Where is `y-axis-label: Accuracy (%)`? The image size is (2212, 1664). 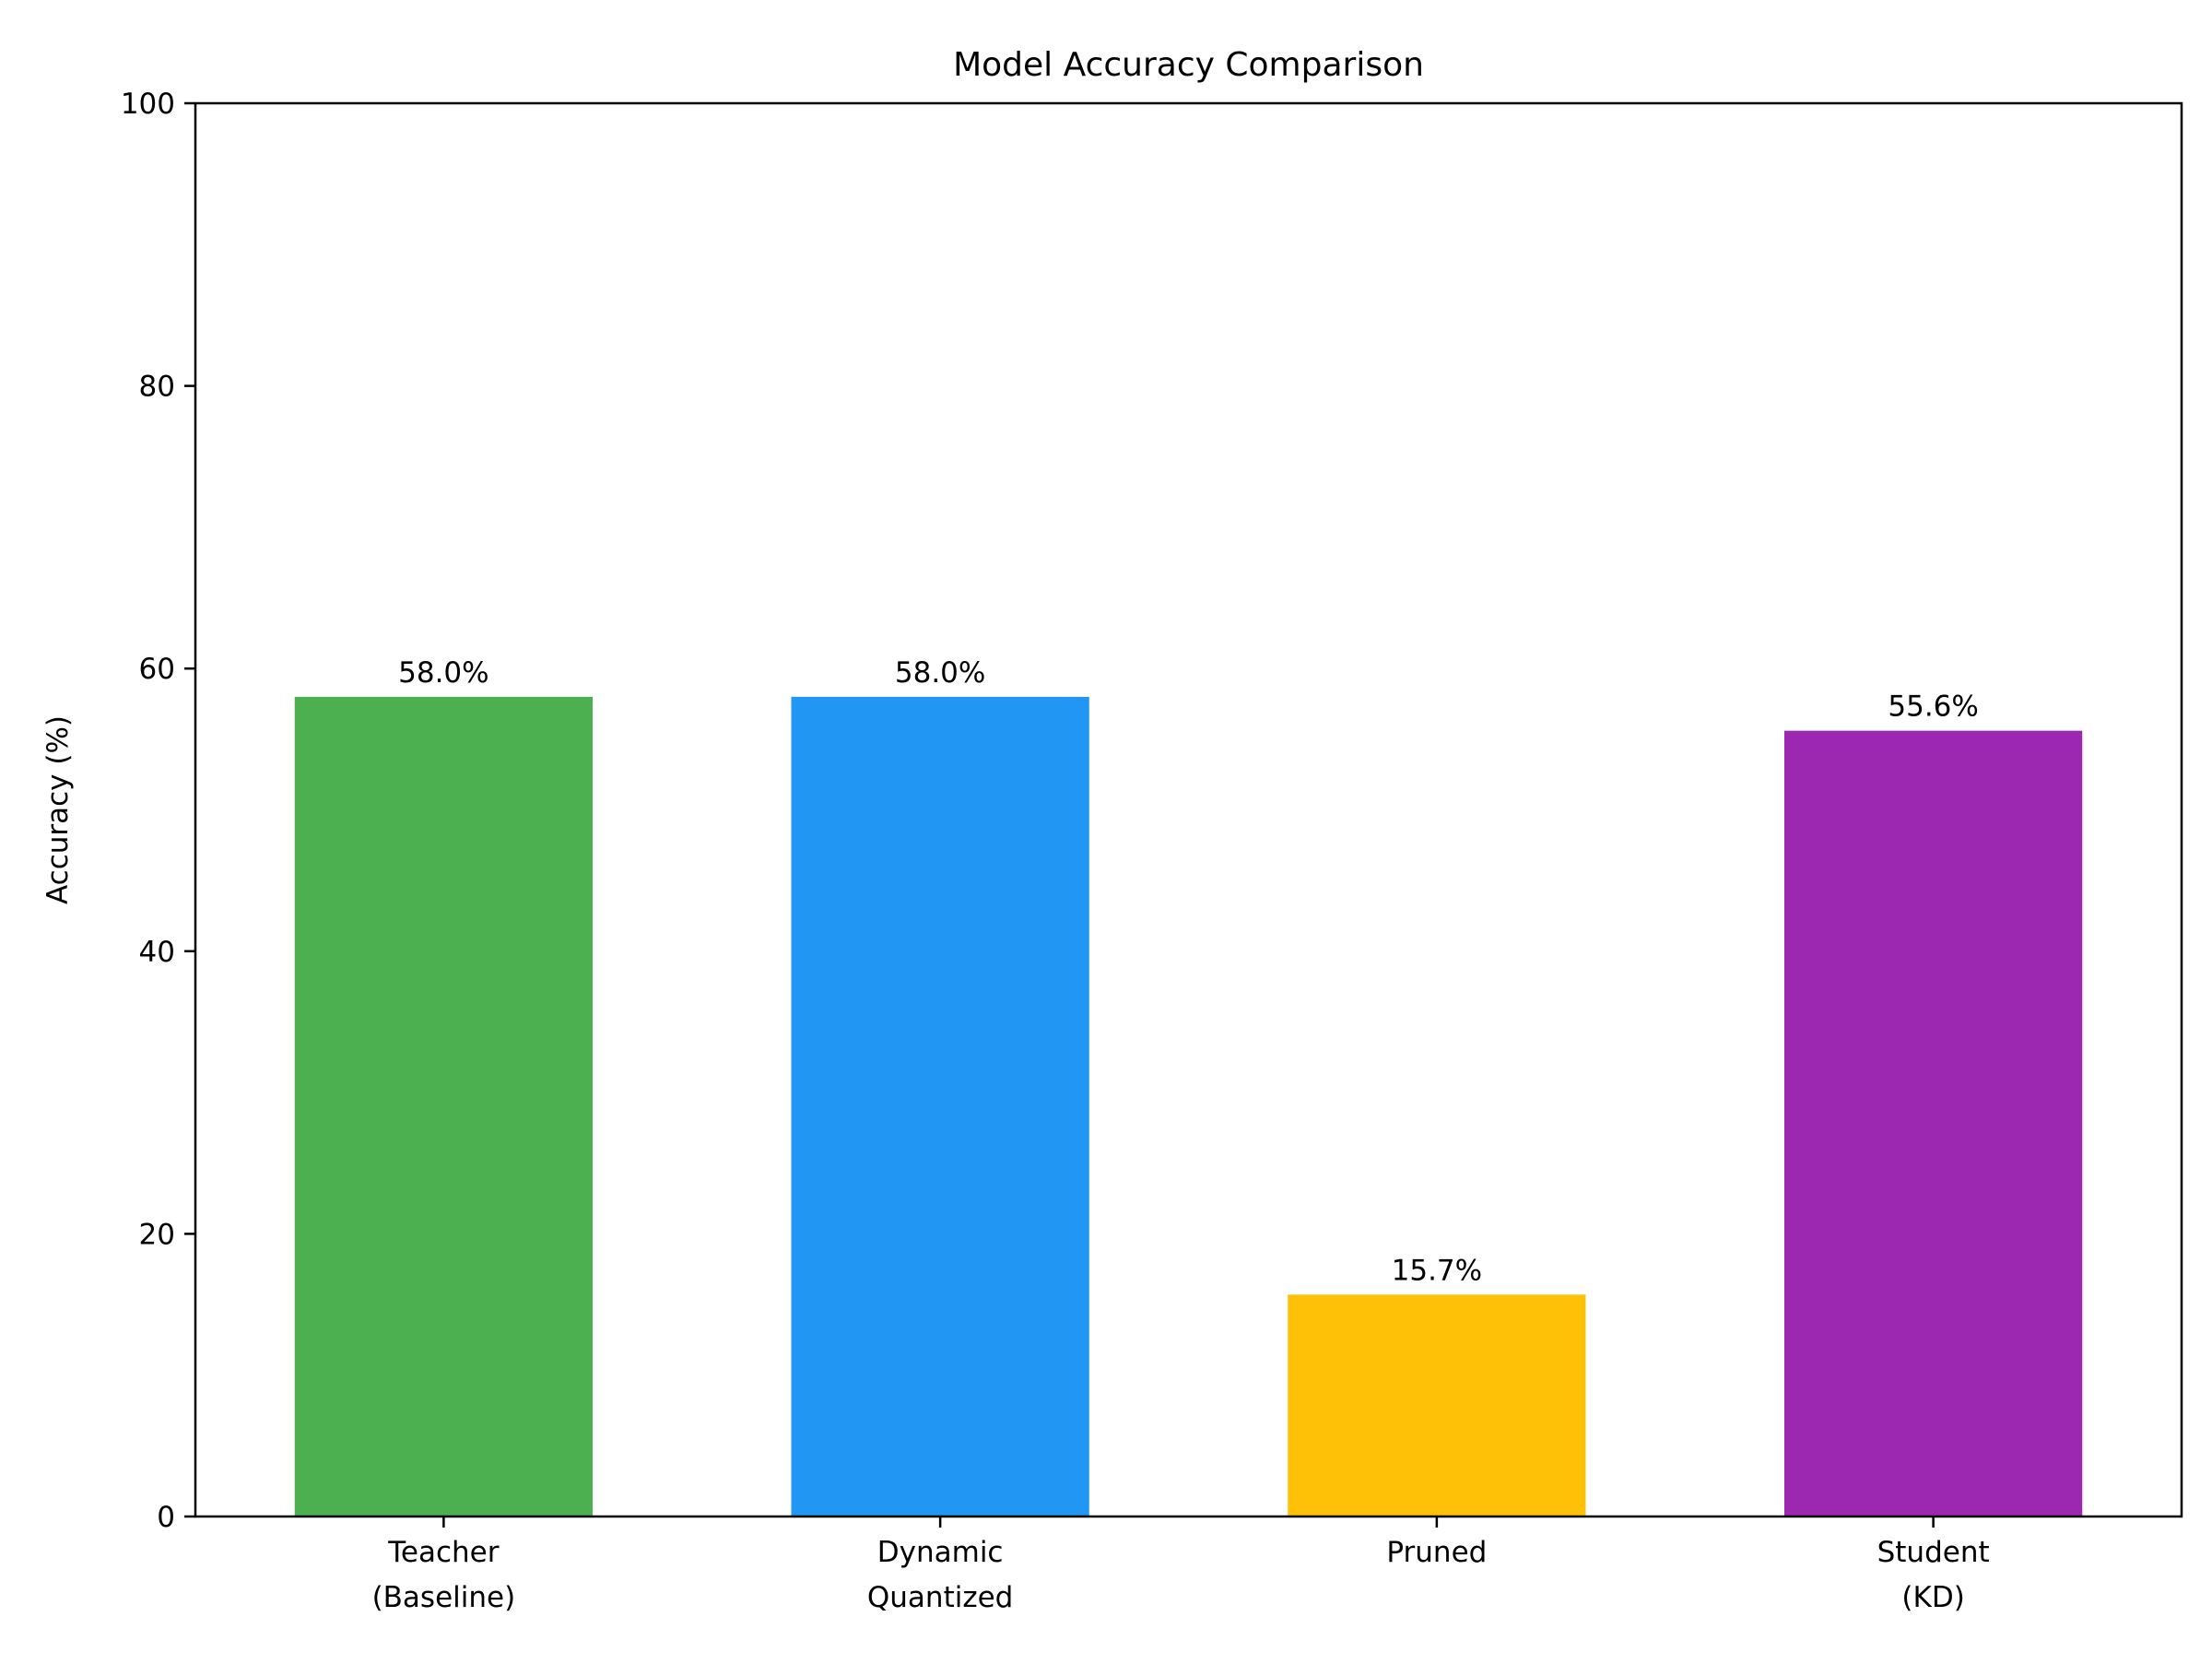
y-axis-label: Accuracy (%) is located at coordinates (58, 809).